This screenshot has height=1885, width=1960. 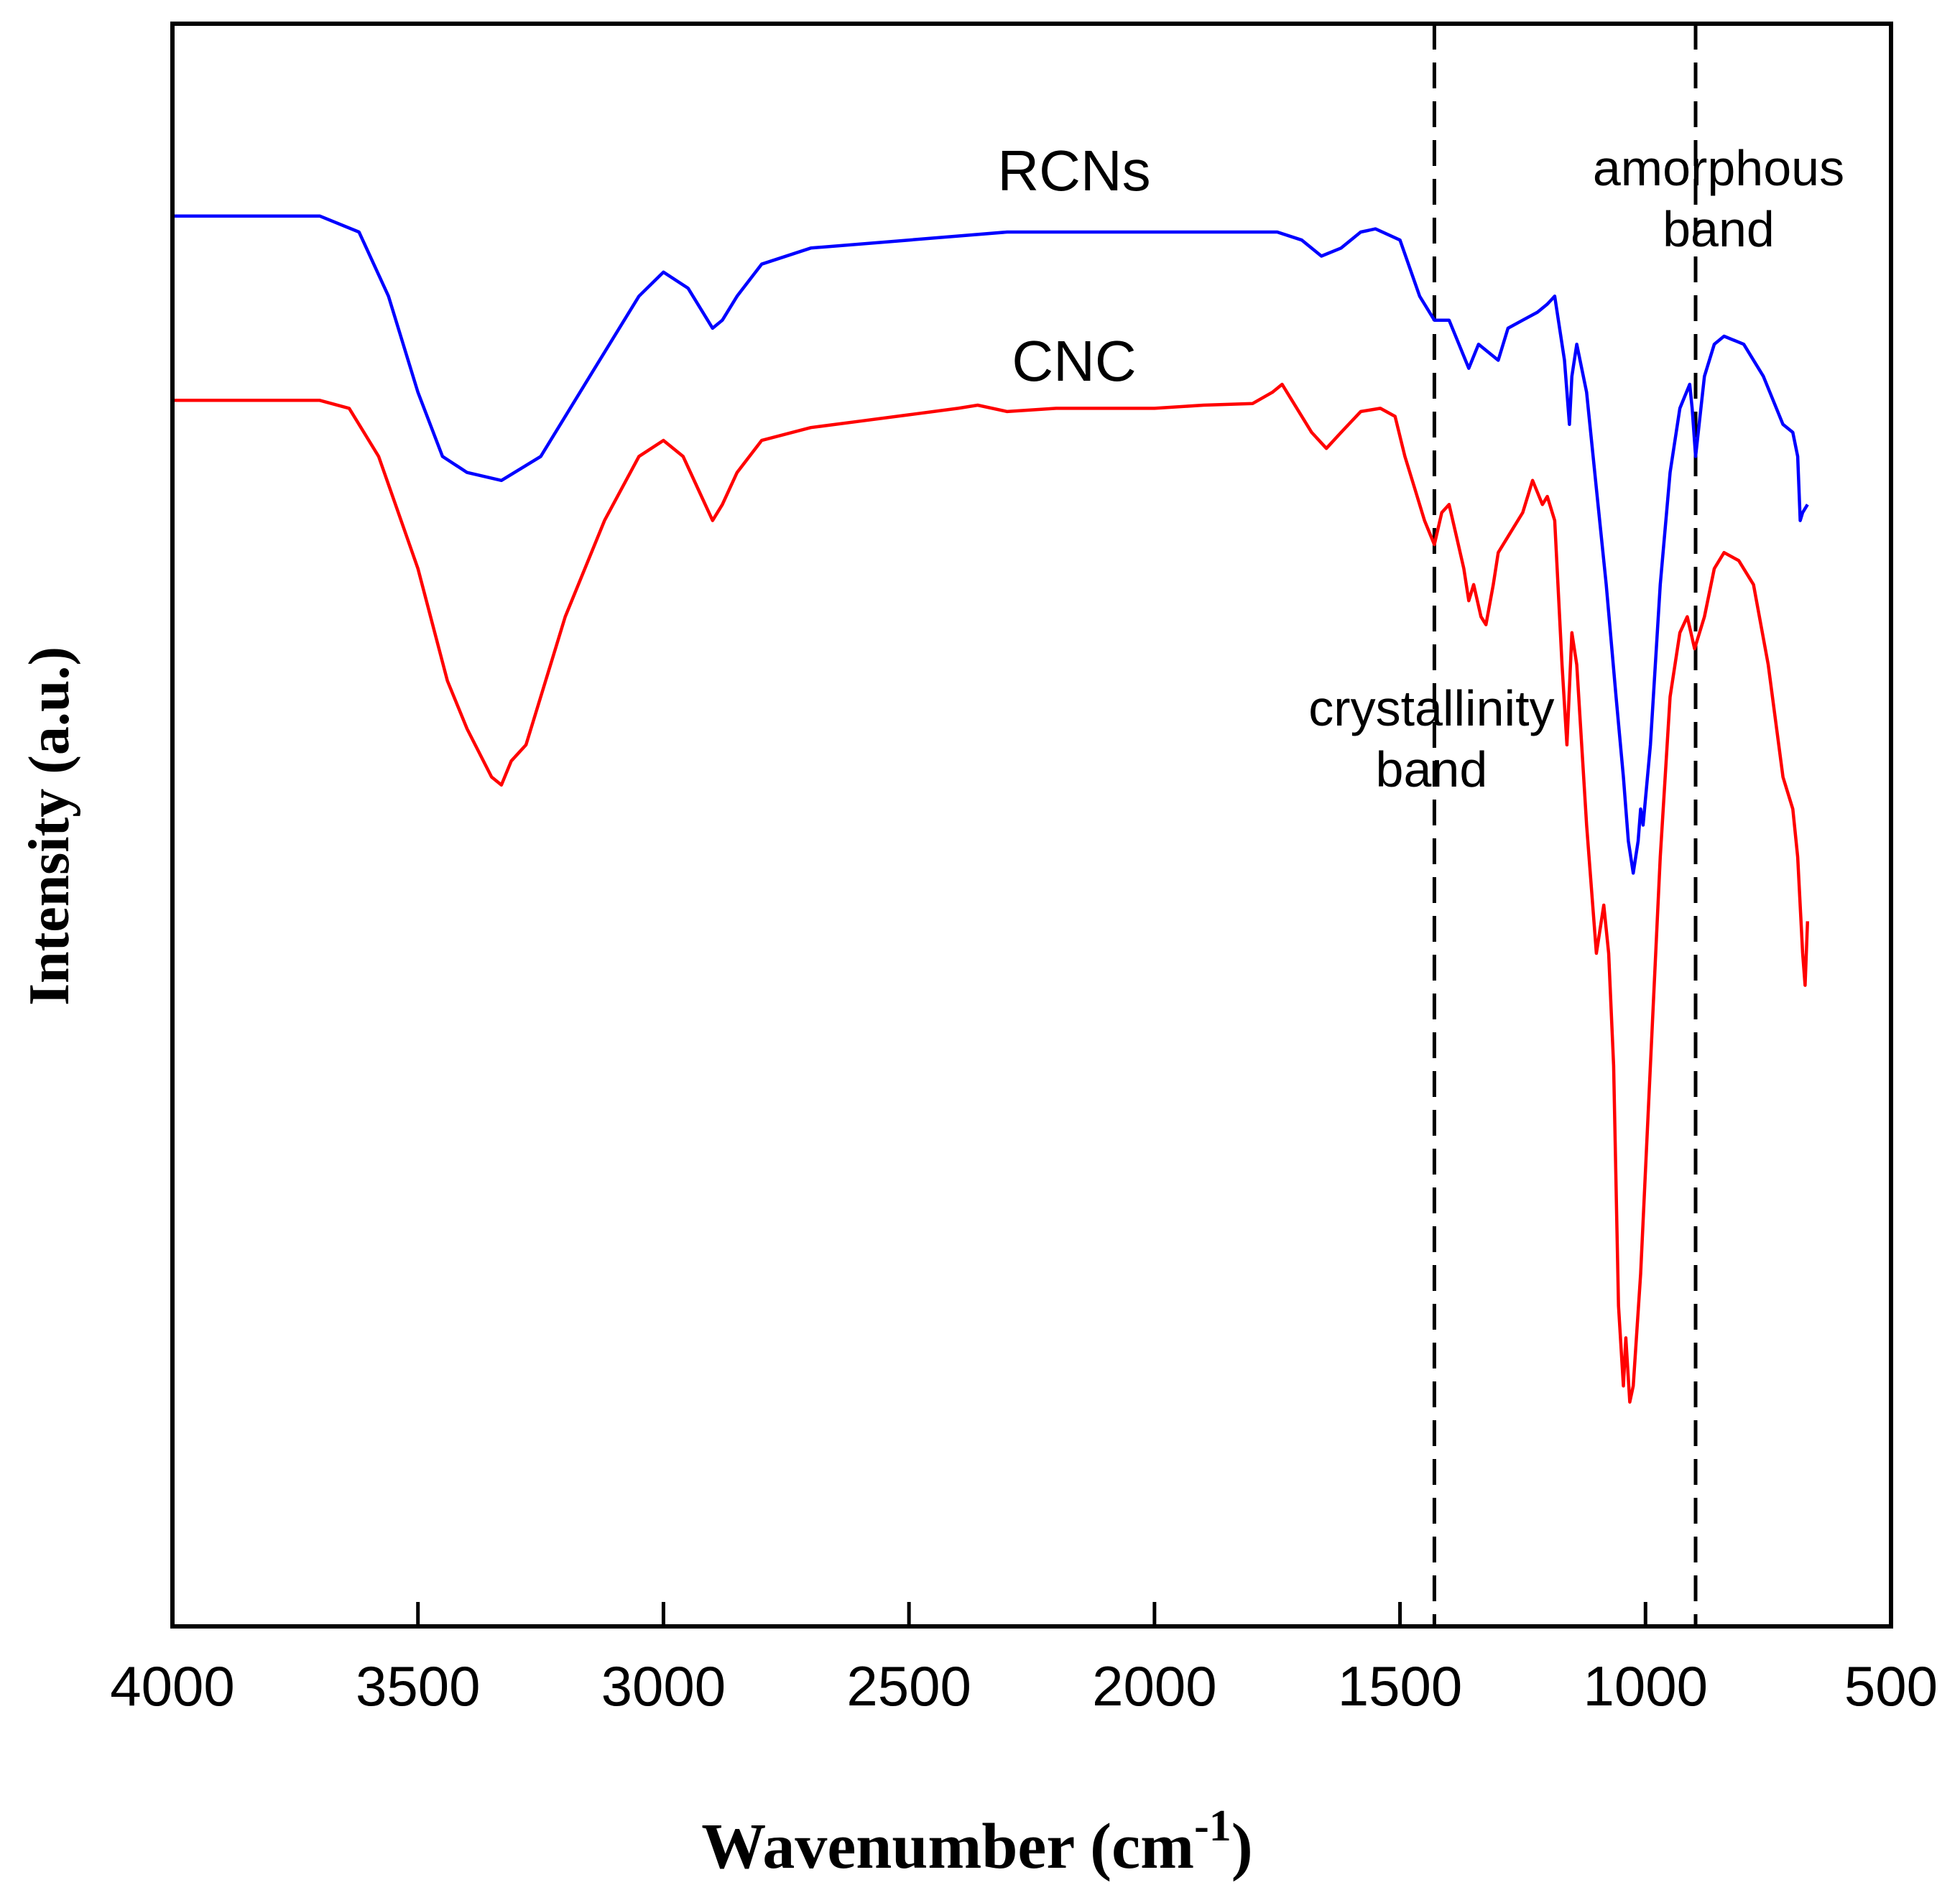 What do you see at coordinates (1891, 1686) in the screenshot?
I see `x-tick-label-500: 500` at bounding box center [1891, 1686].